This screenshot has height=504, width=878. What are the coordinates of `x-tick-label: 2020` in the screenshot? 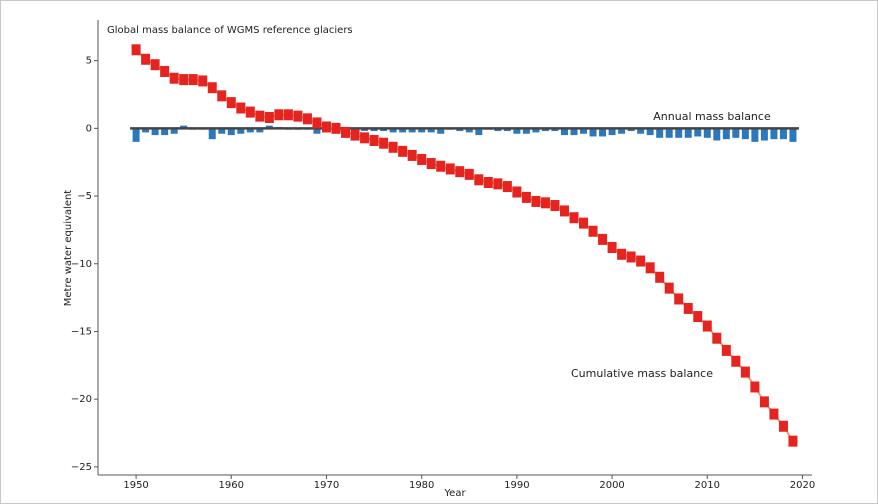 It's located at (802, 485).